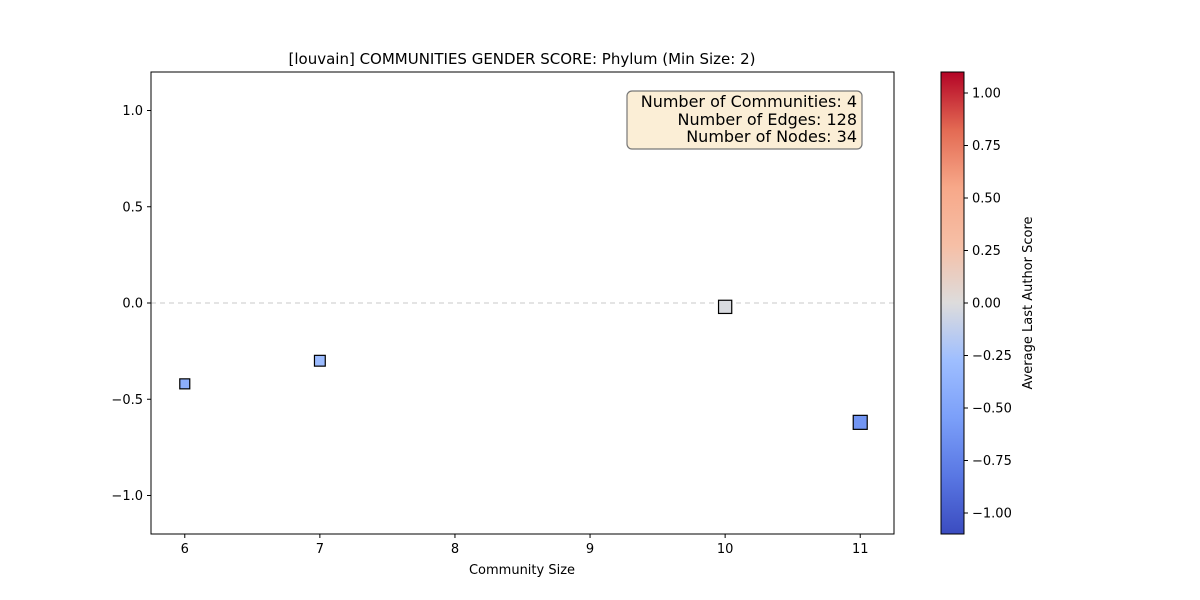  What do you see at coordinates (992, 514) in the screenshot?
I see `colorbar-tick-label-8: −1.00` at bounding box center [992, 514].